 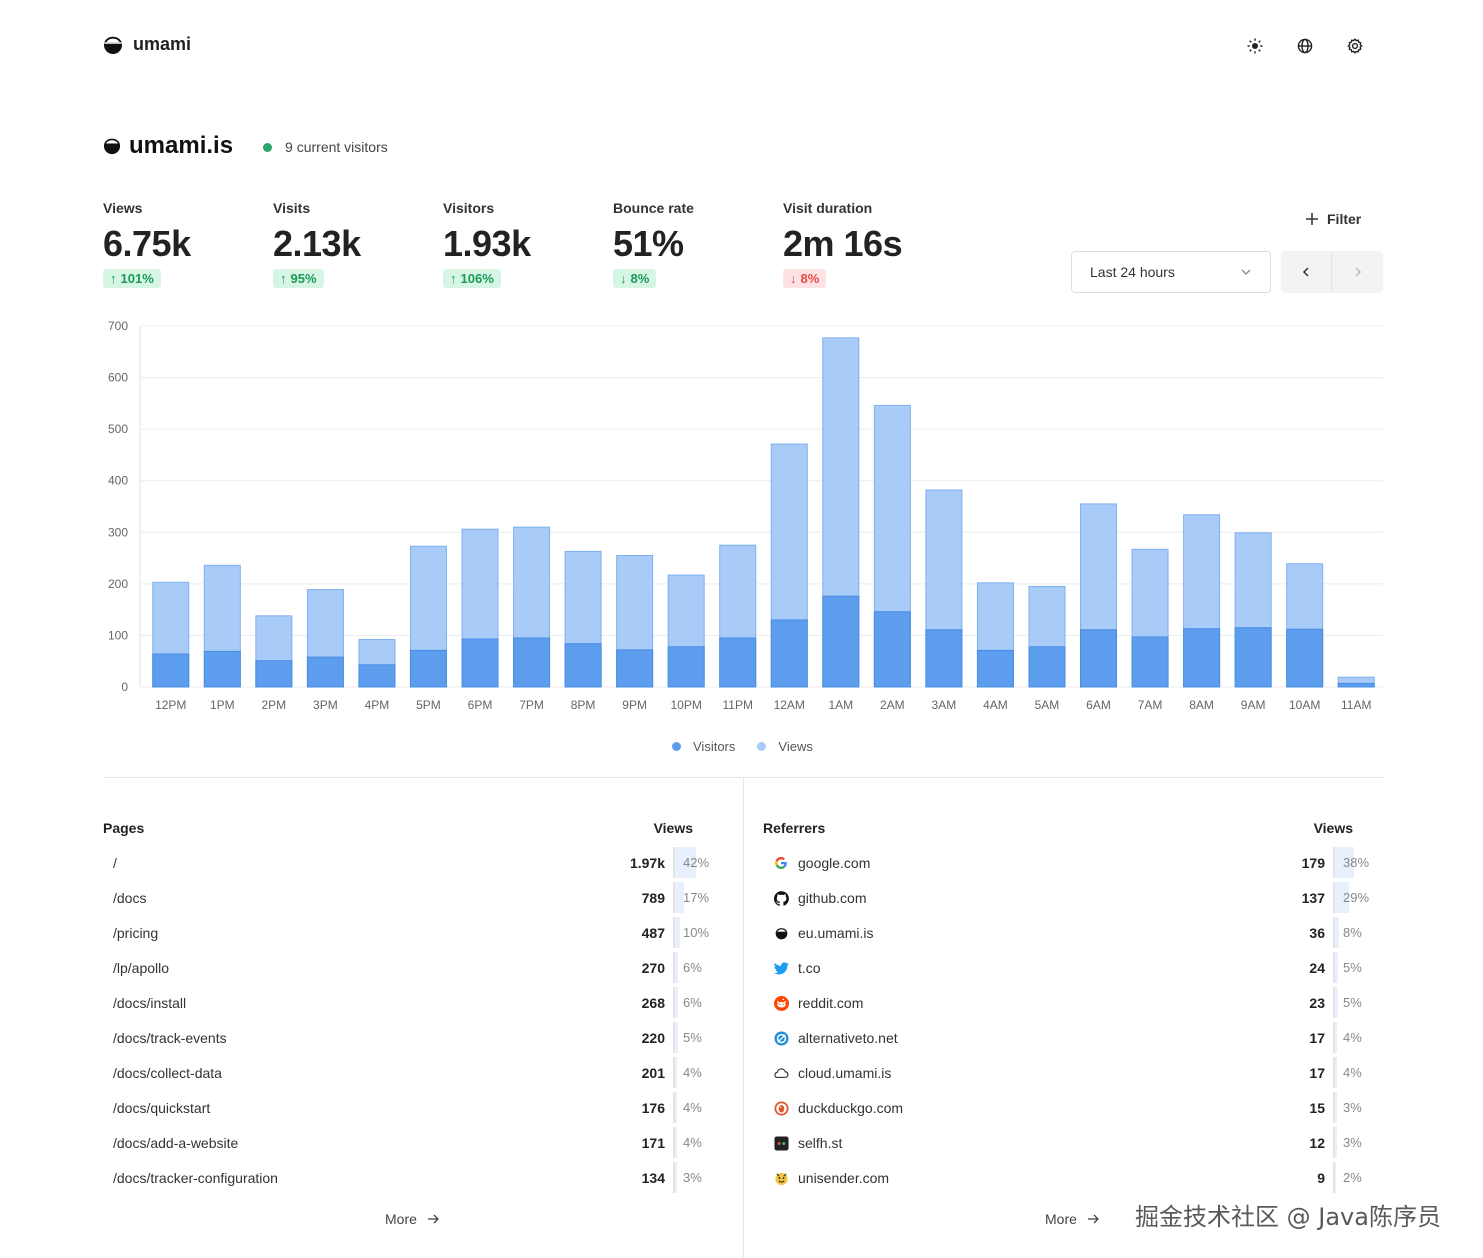 I want to click on pages-more-button: More, so click(x=412, y=1219).